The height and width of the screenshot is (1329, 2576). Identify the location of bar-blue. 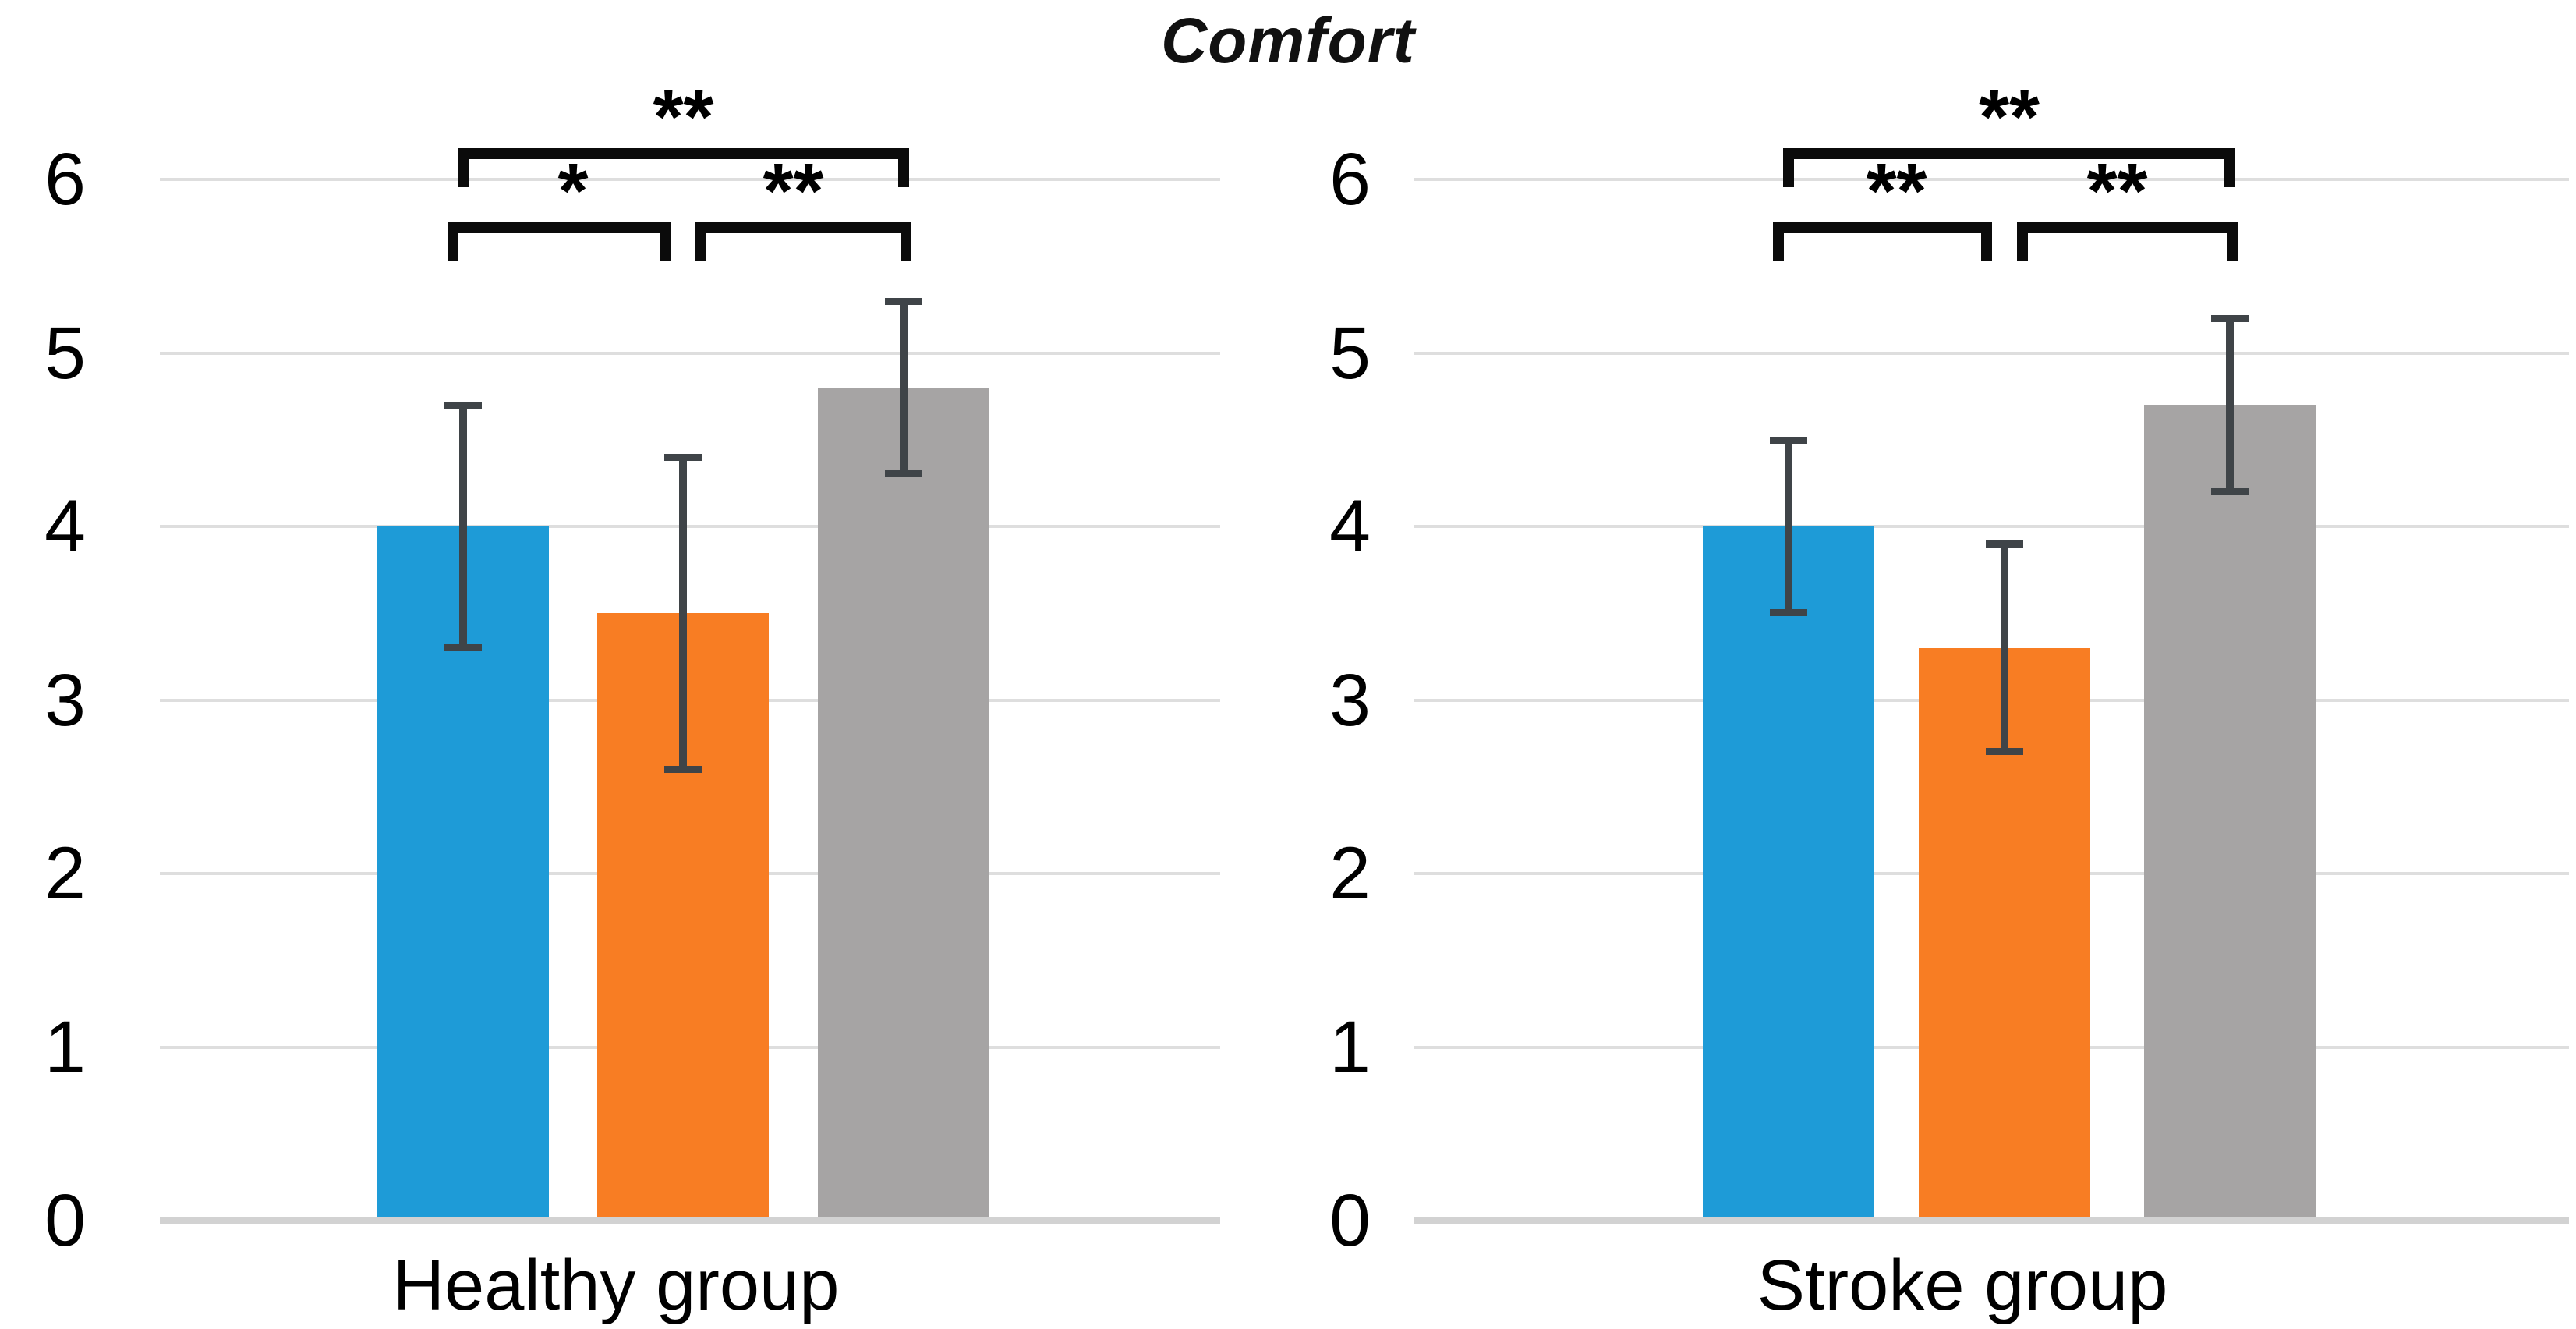
(1788, 873).